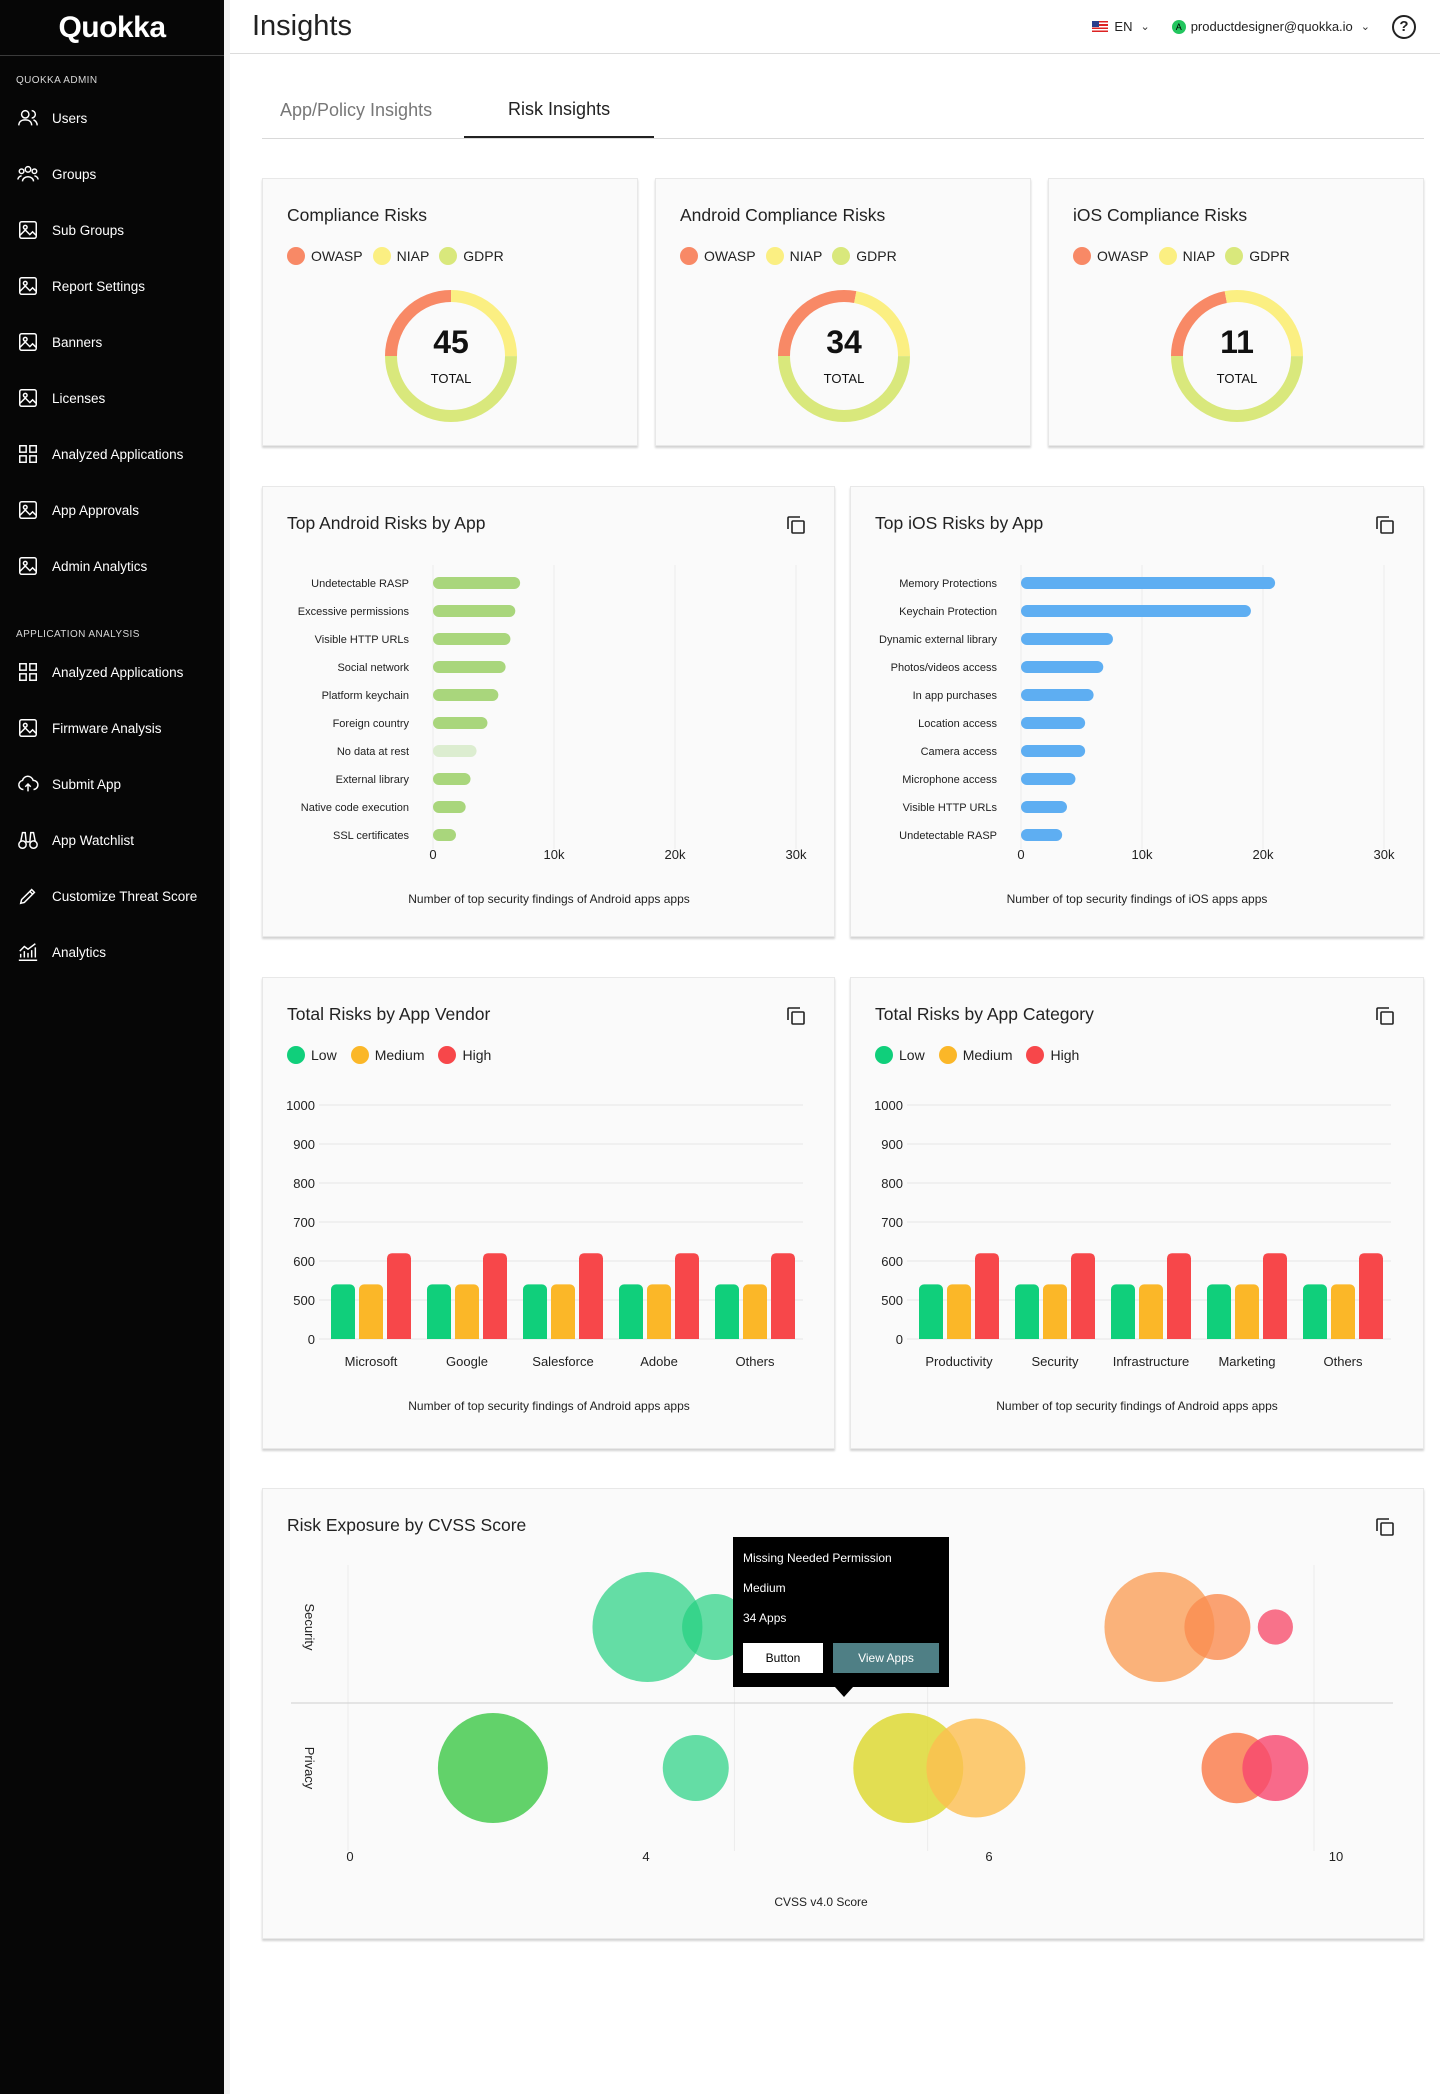  Describe the element at coordinates (112, 728) in the screenshot. I see `sidebar-item-firmware-analysis: Firmware Analysis` at that location.